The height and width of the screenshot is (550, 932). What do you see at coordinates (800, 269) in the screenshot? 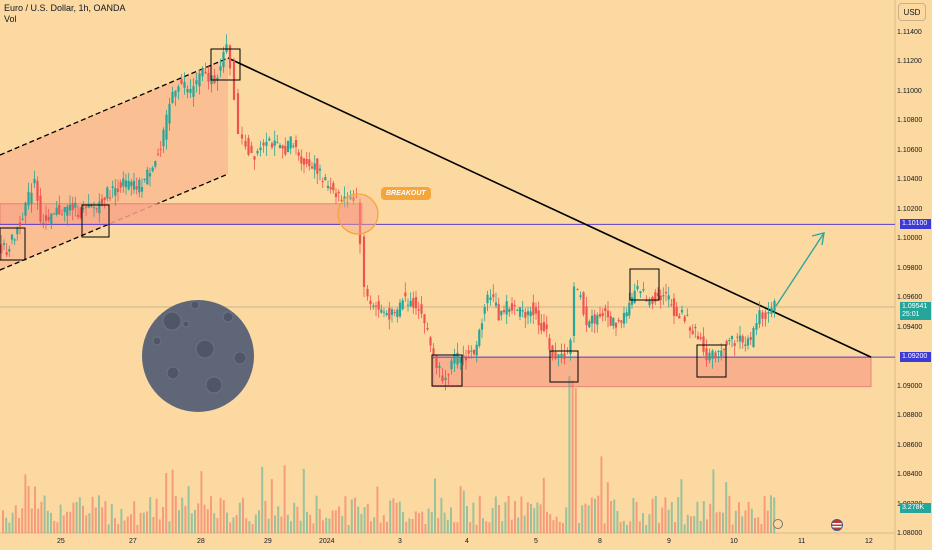
I see `projection-arrow` at bounding box center [800, 269].